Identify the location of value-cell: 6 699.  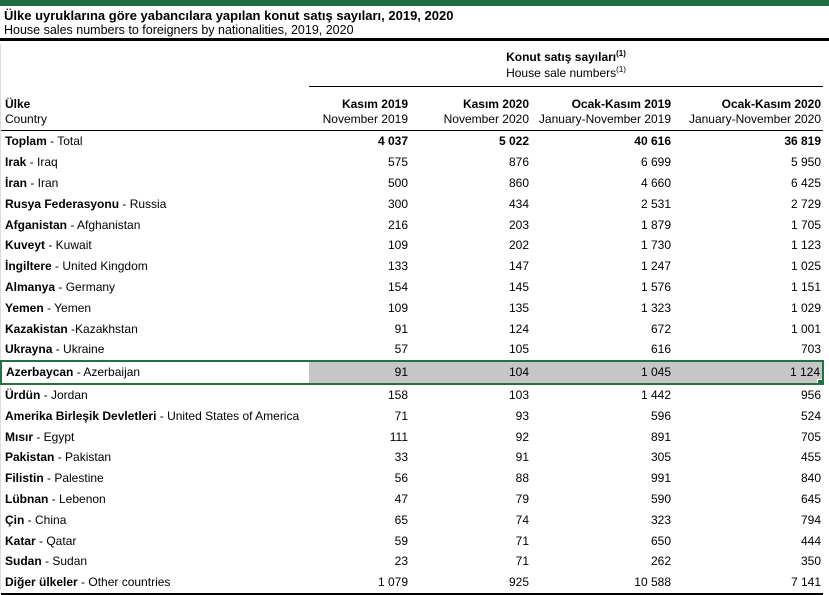
(655, 162).